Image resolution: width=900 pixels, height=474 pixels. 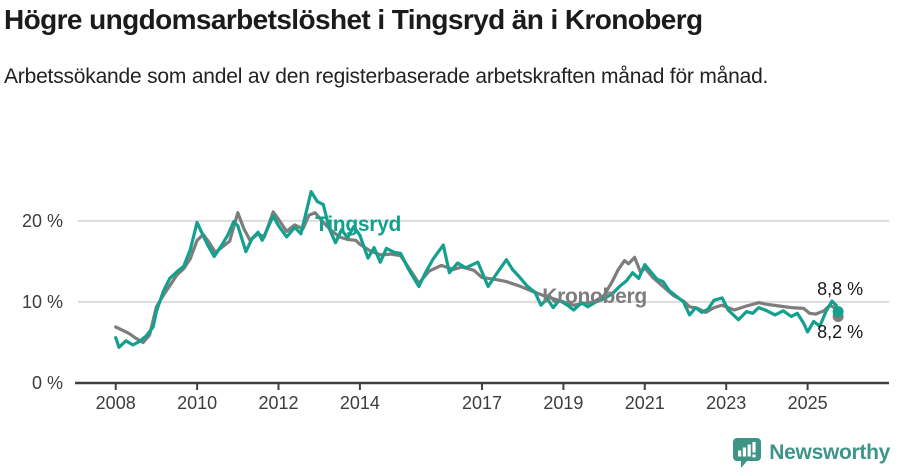 I want to click on x-tick-label: 2008, so click(x=116, y=403).